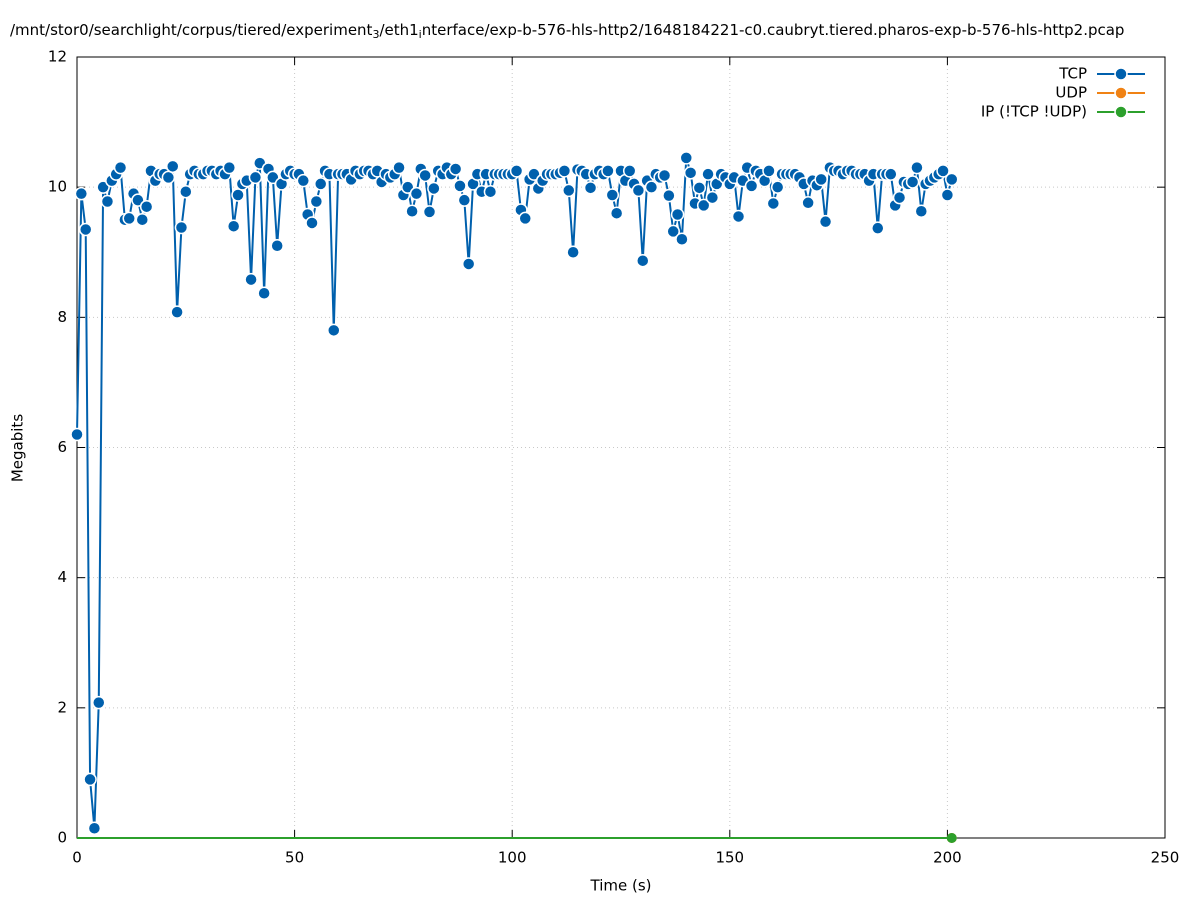  Describe the element at coordinates (947, 858) in the screenshot. I see `x-tick-label: 200` at that location.